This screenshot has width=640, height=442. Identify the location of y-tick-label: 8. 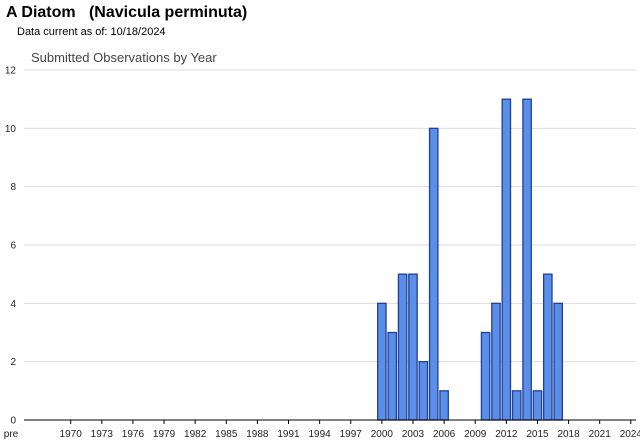
(13, 187).